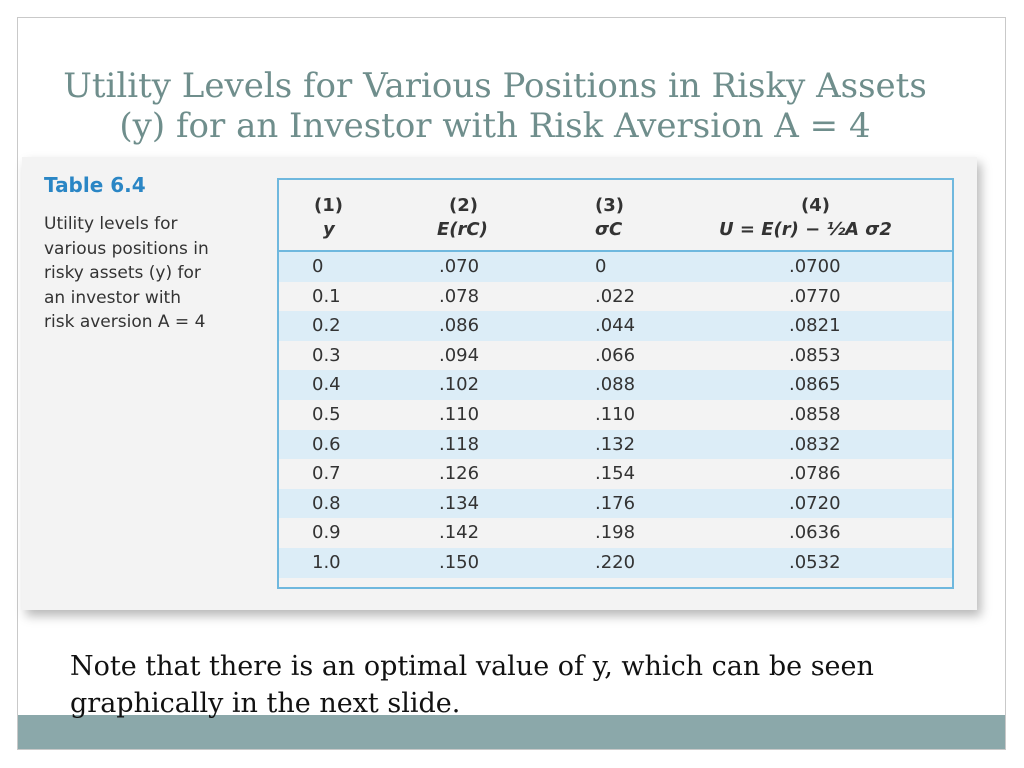 The width and height of the screenshot is (1024, 768). Describe the element at coordinates (328, 218) in the screenshot. I see `header-col-y: (1) y` at that location.